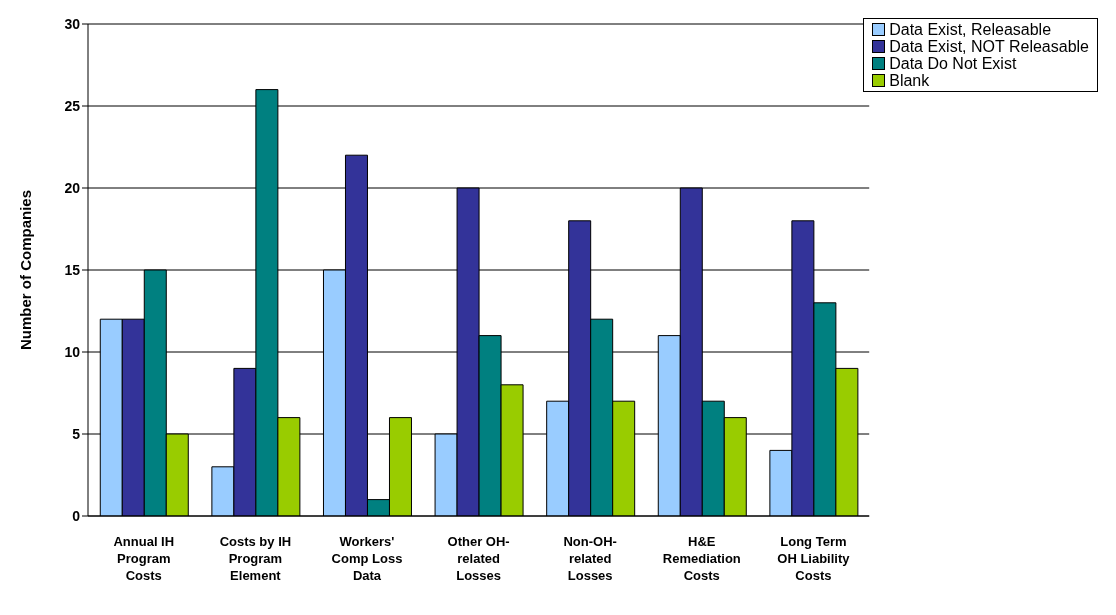  Describe the element at coordinates (367, 558) in the screenshot. I see `x-tick-label: Workers' Comp Loss Data` at that location.